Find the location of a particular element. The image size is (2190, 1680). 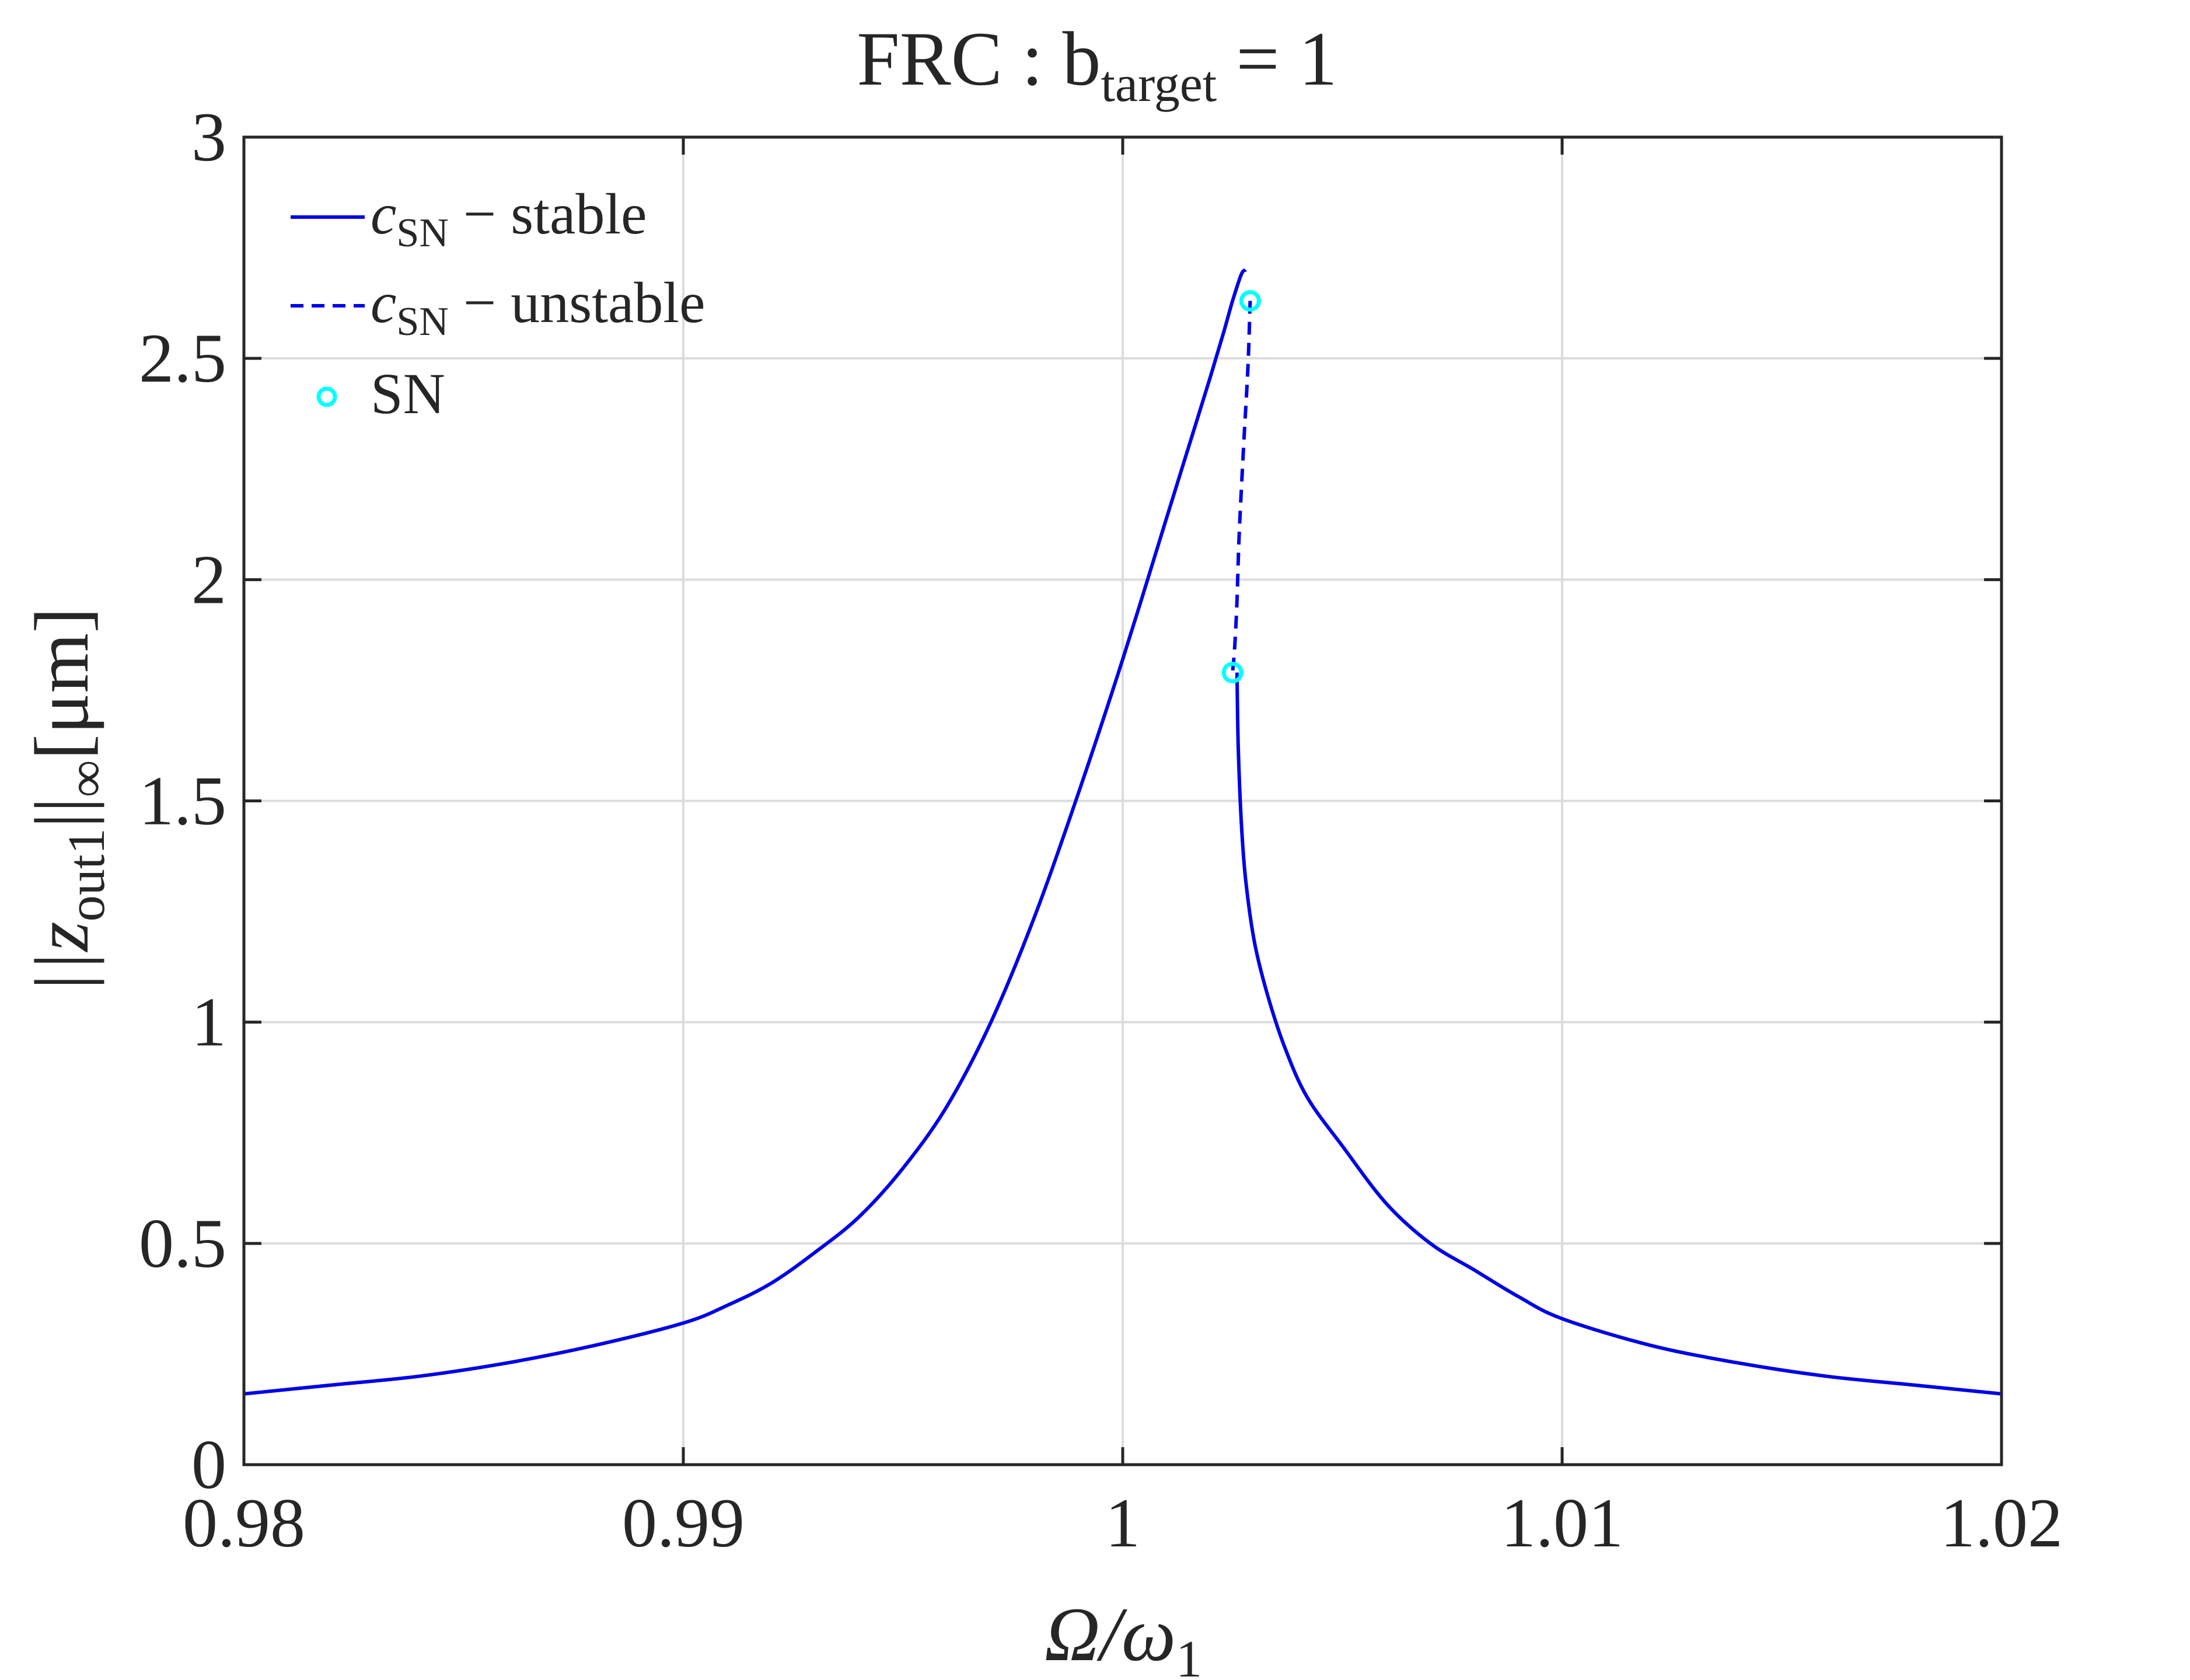

legend-label-unstable: cSN − unstable is located at coordinates (538, 307).